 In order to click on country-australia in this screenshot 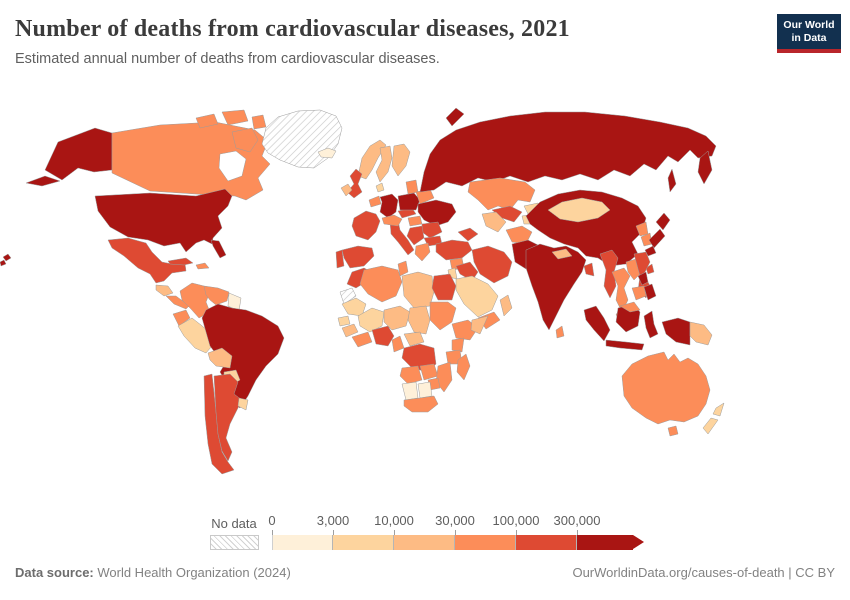, I will do `click(666, 388)`.